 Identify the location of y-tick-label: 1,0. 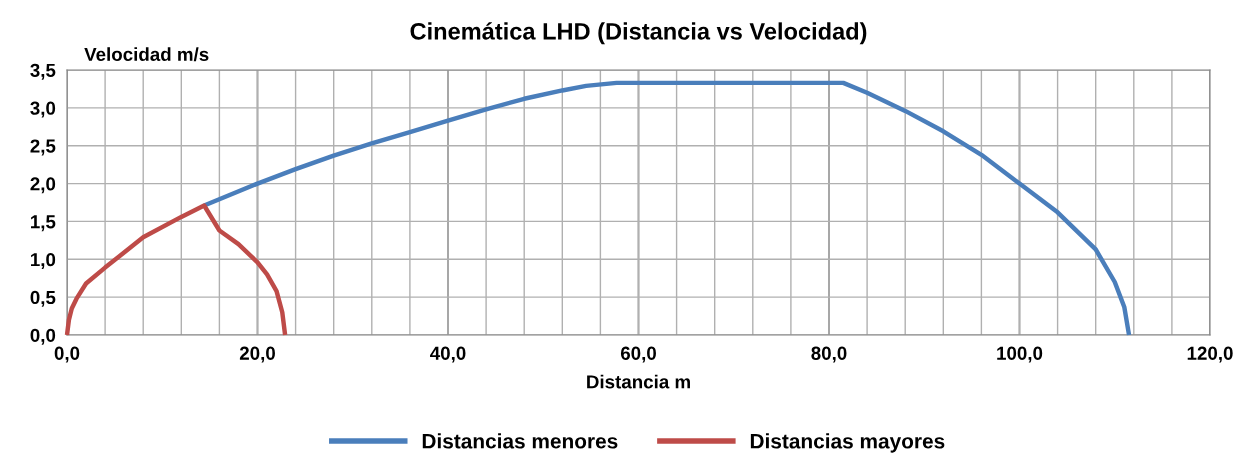
(43, 260).